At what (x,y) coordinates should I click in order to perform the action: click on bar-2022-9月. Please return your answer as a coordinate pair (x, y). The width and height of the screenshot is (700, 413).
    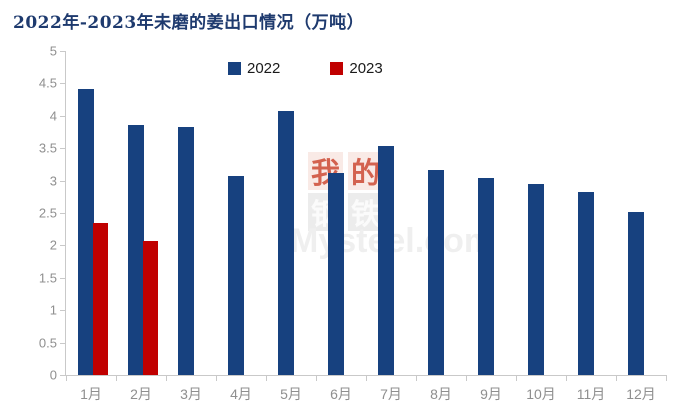
    Looking at the image, I should click on (486, 276).